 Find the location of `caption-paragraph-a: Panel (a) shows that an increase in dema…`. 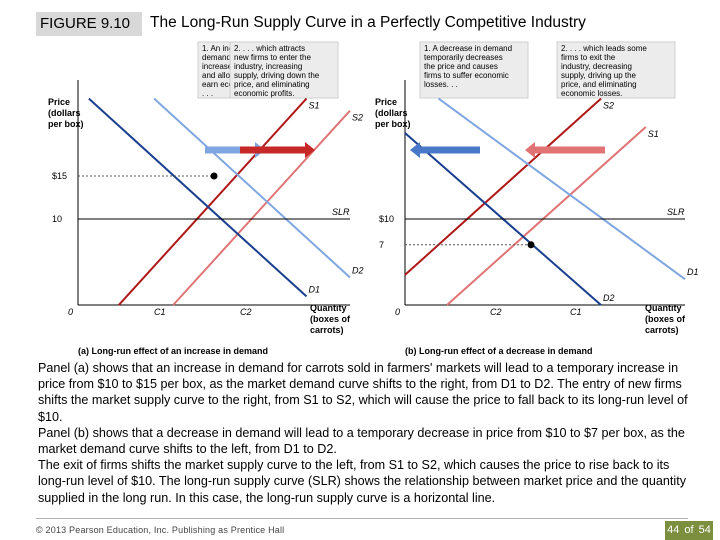

caption-paragraph-a: Panel (a) shows that an increase in dema… is located at coordinates (363, 392).